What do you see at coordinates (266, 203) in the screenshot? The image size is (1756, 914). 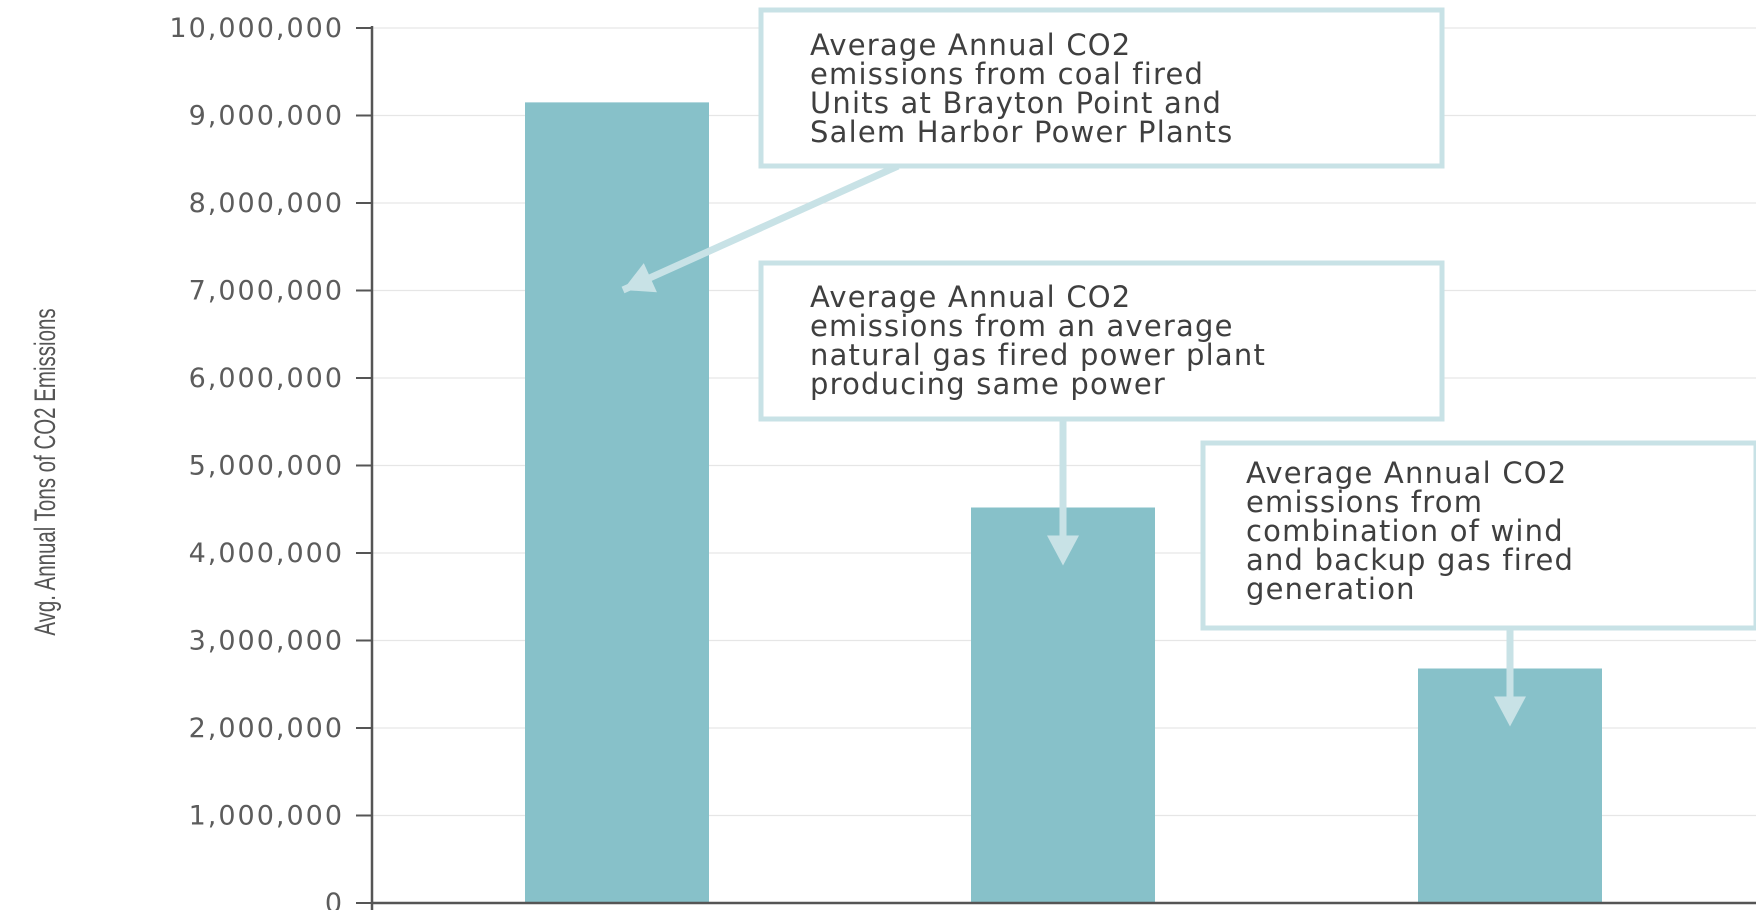 I see `y-tick-label: 8,000,000` at bounding box center [266, 203].